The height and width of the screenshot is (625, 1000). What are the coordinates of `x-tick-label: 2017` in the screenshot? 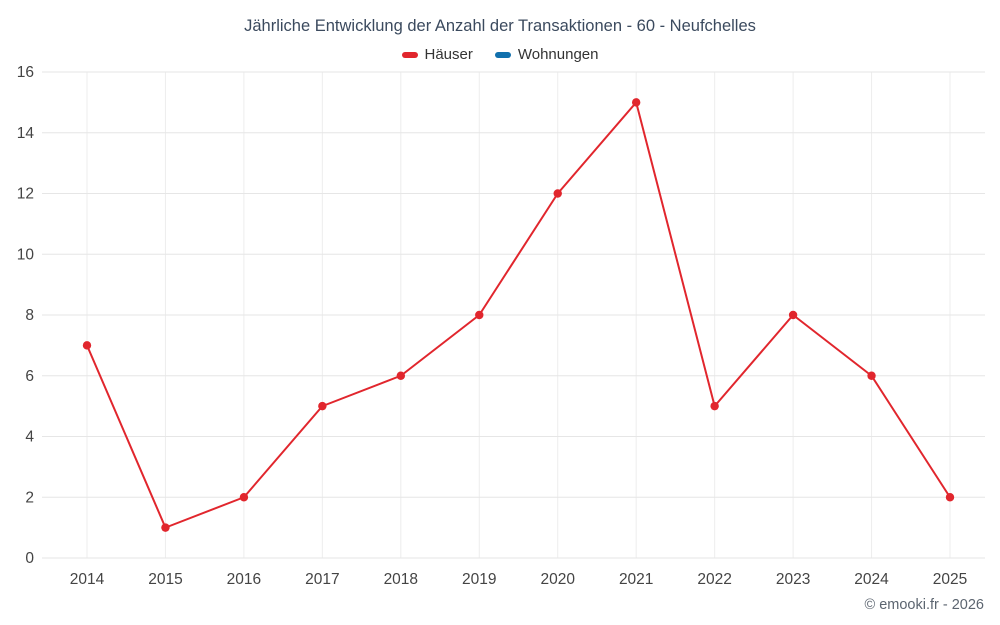 It's located at (322, 579).